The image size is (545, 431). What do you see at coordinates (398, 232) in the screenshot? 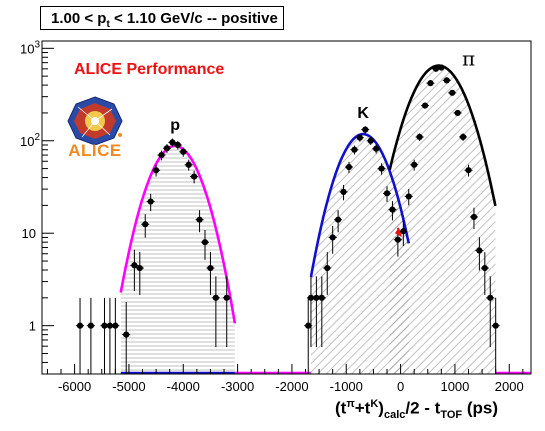
I see `red-marker` at bounding box center [398, 232].